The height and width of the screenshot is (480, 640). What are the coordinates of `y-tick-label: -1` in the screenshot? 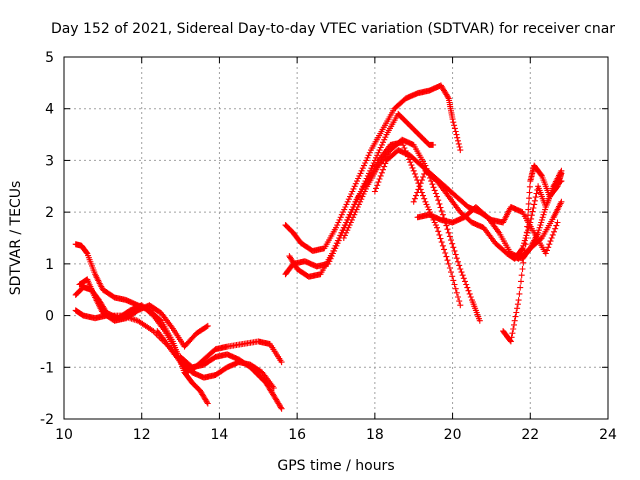 It's located at (47, 368).